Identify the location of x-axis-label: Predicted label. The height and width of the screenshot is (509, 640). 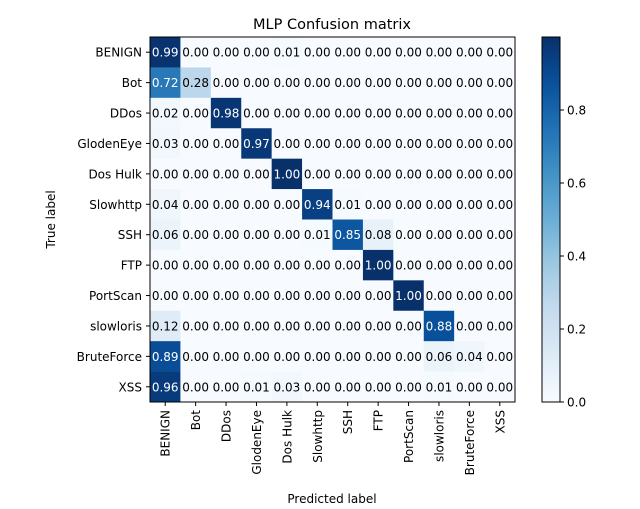
(331, 499).